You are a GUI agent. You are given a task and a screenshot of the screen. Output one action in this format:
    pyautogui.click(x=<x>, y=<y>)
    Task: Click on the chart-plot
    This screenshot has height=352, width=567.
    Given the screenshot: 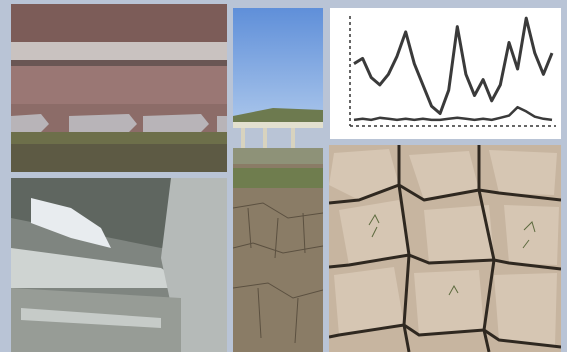 What is the action you would take?
    pyautogui.click(x=452, y=71)
    